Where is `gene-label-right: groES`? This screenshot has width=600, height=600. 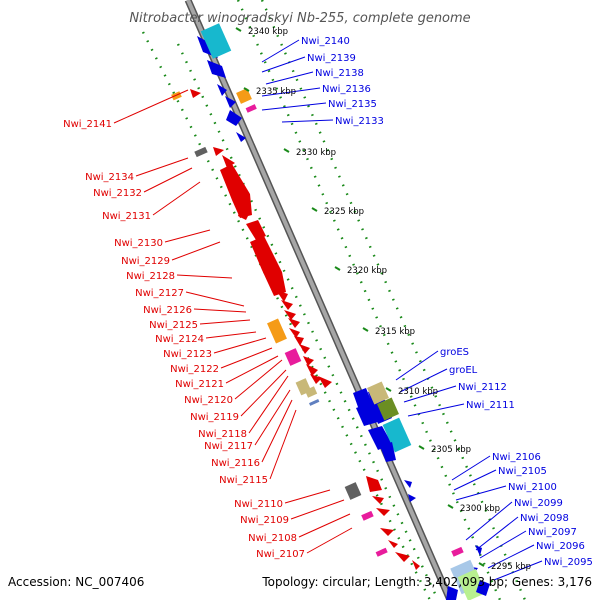
gene-label-right: groES is located at coordinates (454, 352).